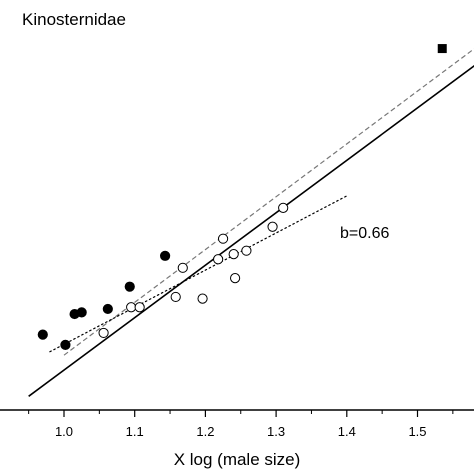  What do you see at coordinates (237, 459) in the screenshot?
I see `x-axis-label: X log (male size)` at bounding box center [237, 459].